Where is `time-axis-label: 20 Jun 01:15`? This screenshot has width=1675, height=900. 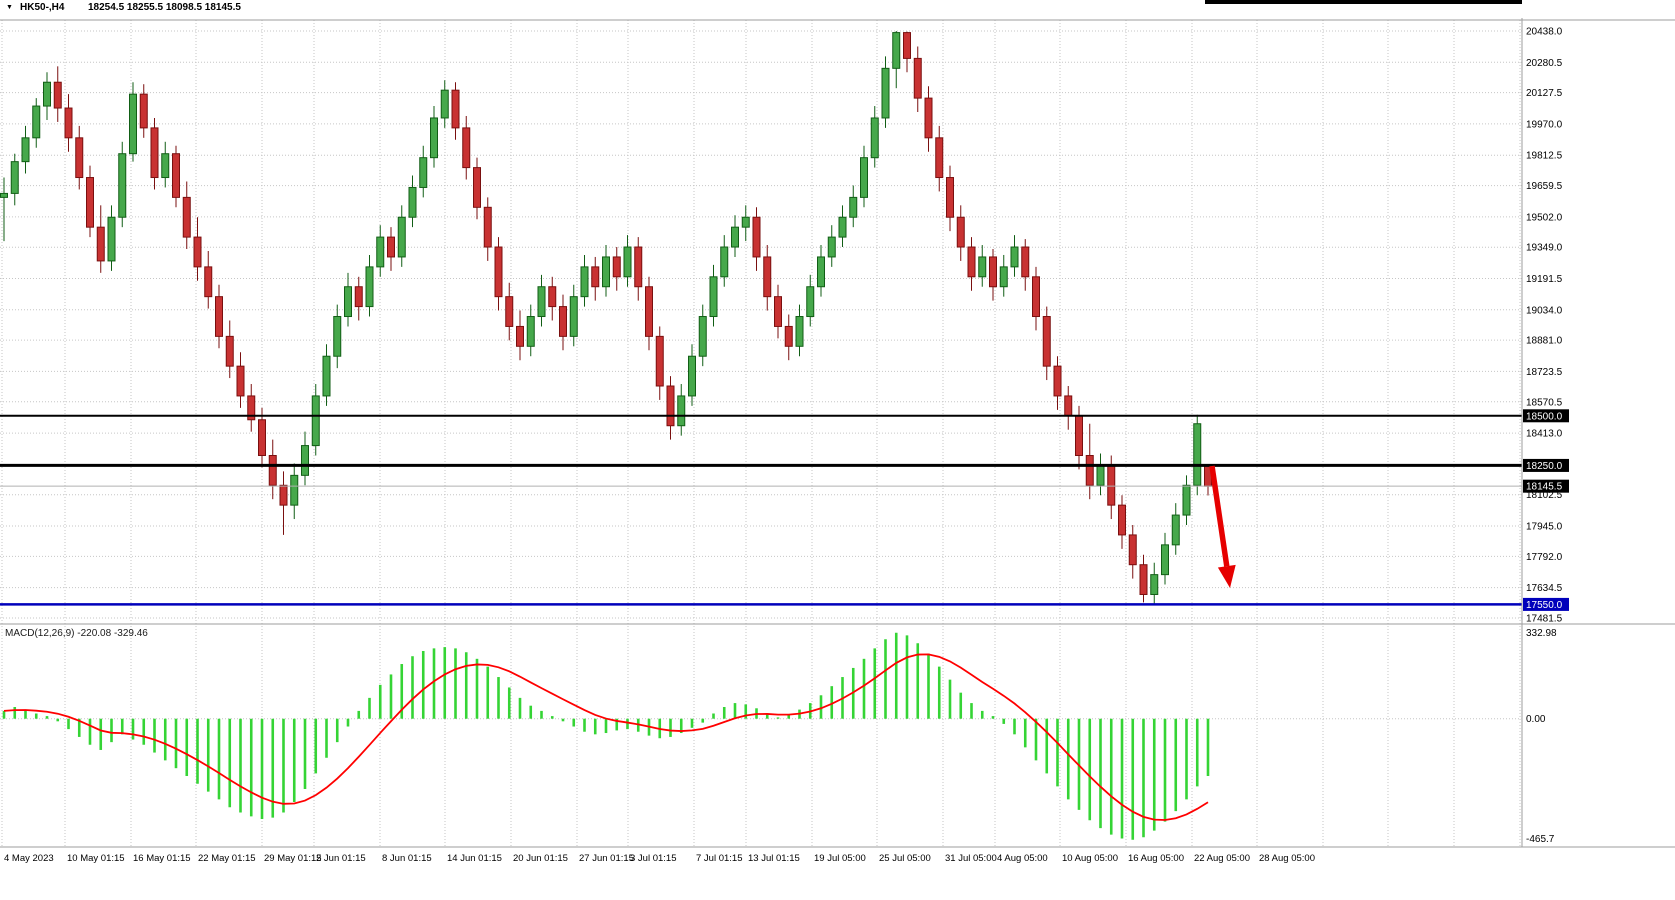 time-axis-label: 20 Jun 01:15 is located at coordinates (540, 858).